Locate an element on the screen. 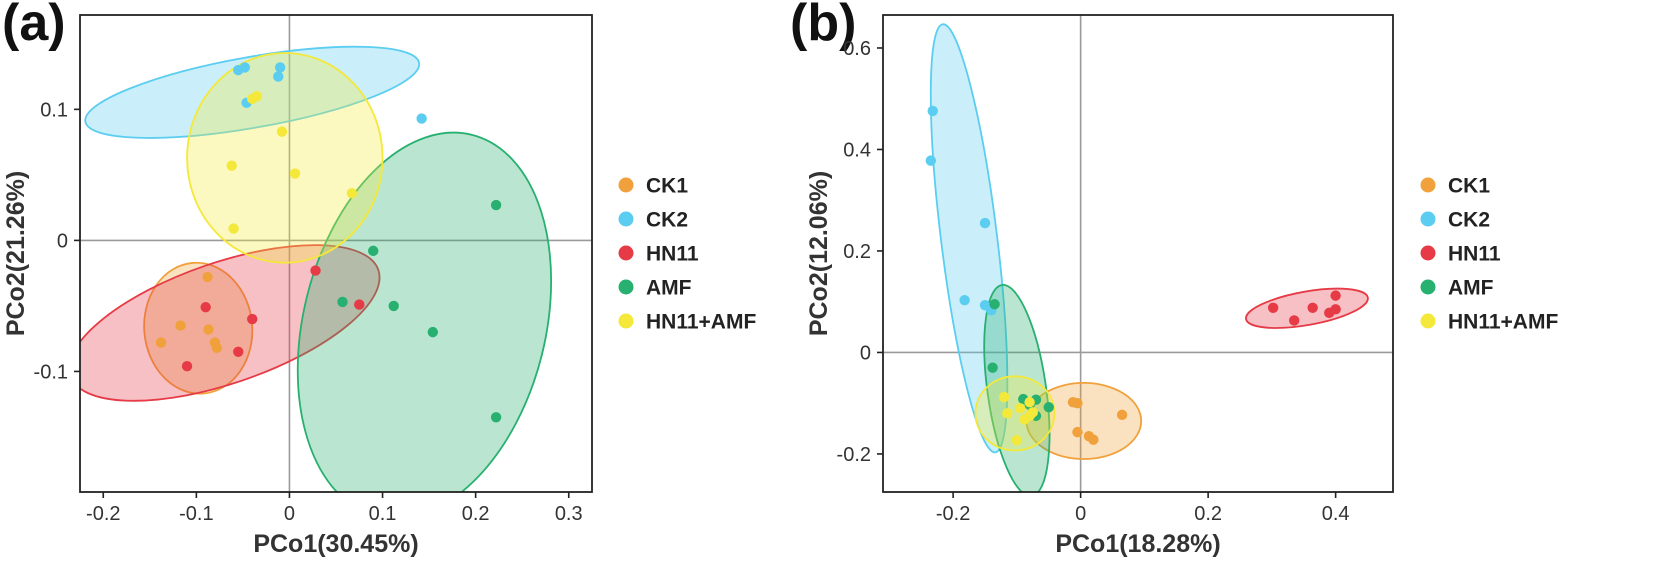  x-tick-label: 0.1 is located at coordinates (383, 514).